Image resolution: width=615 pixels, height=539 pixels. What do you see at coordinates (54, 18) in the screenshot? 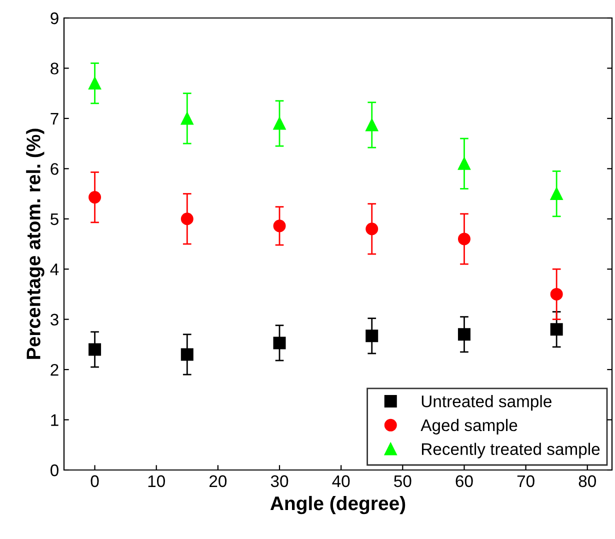
I see `y-tick-label: 9` at bounding box center [54, 18].